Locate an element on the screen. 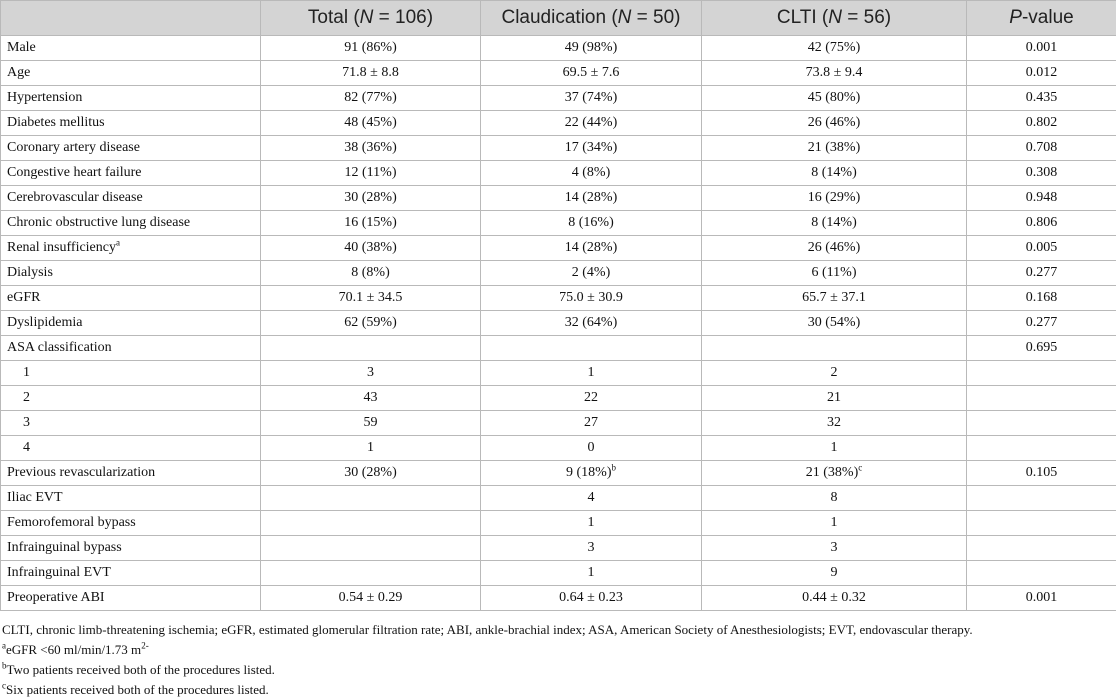 This screenshot has width=1116, height=700. cell-variable-text: Infrainguinal EVT is located at coordinates (59, 572).